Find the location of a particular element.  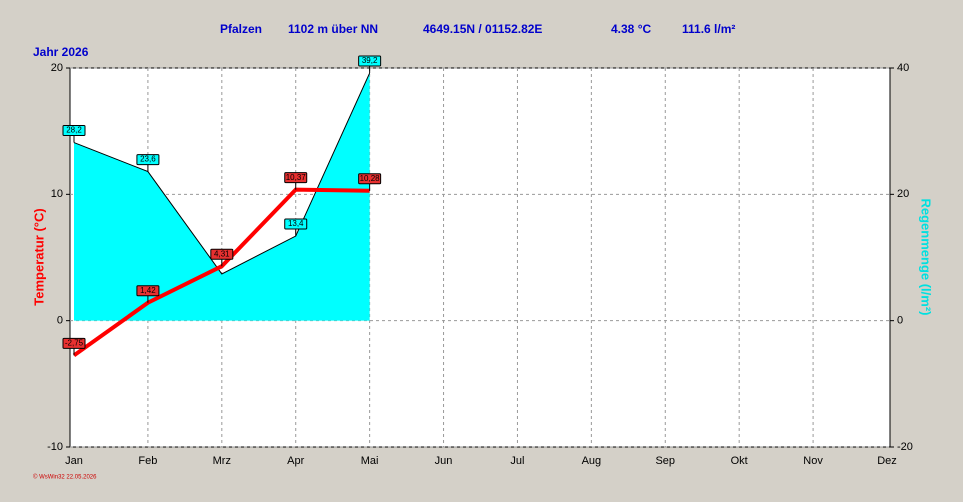

rain-outline is located at coordinates (222, 173).